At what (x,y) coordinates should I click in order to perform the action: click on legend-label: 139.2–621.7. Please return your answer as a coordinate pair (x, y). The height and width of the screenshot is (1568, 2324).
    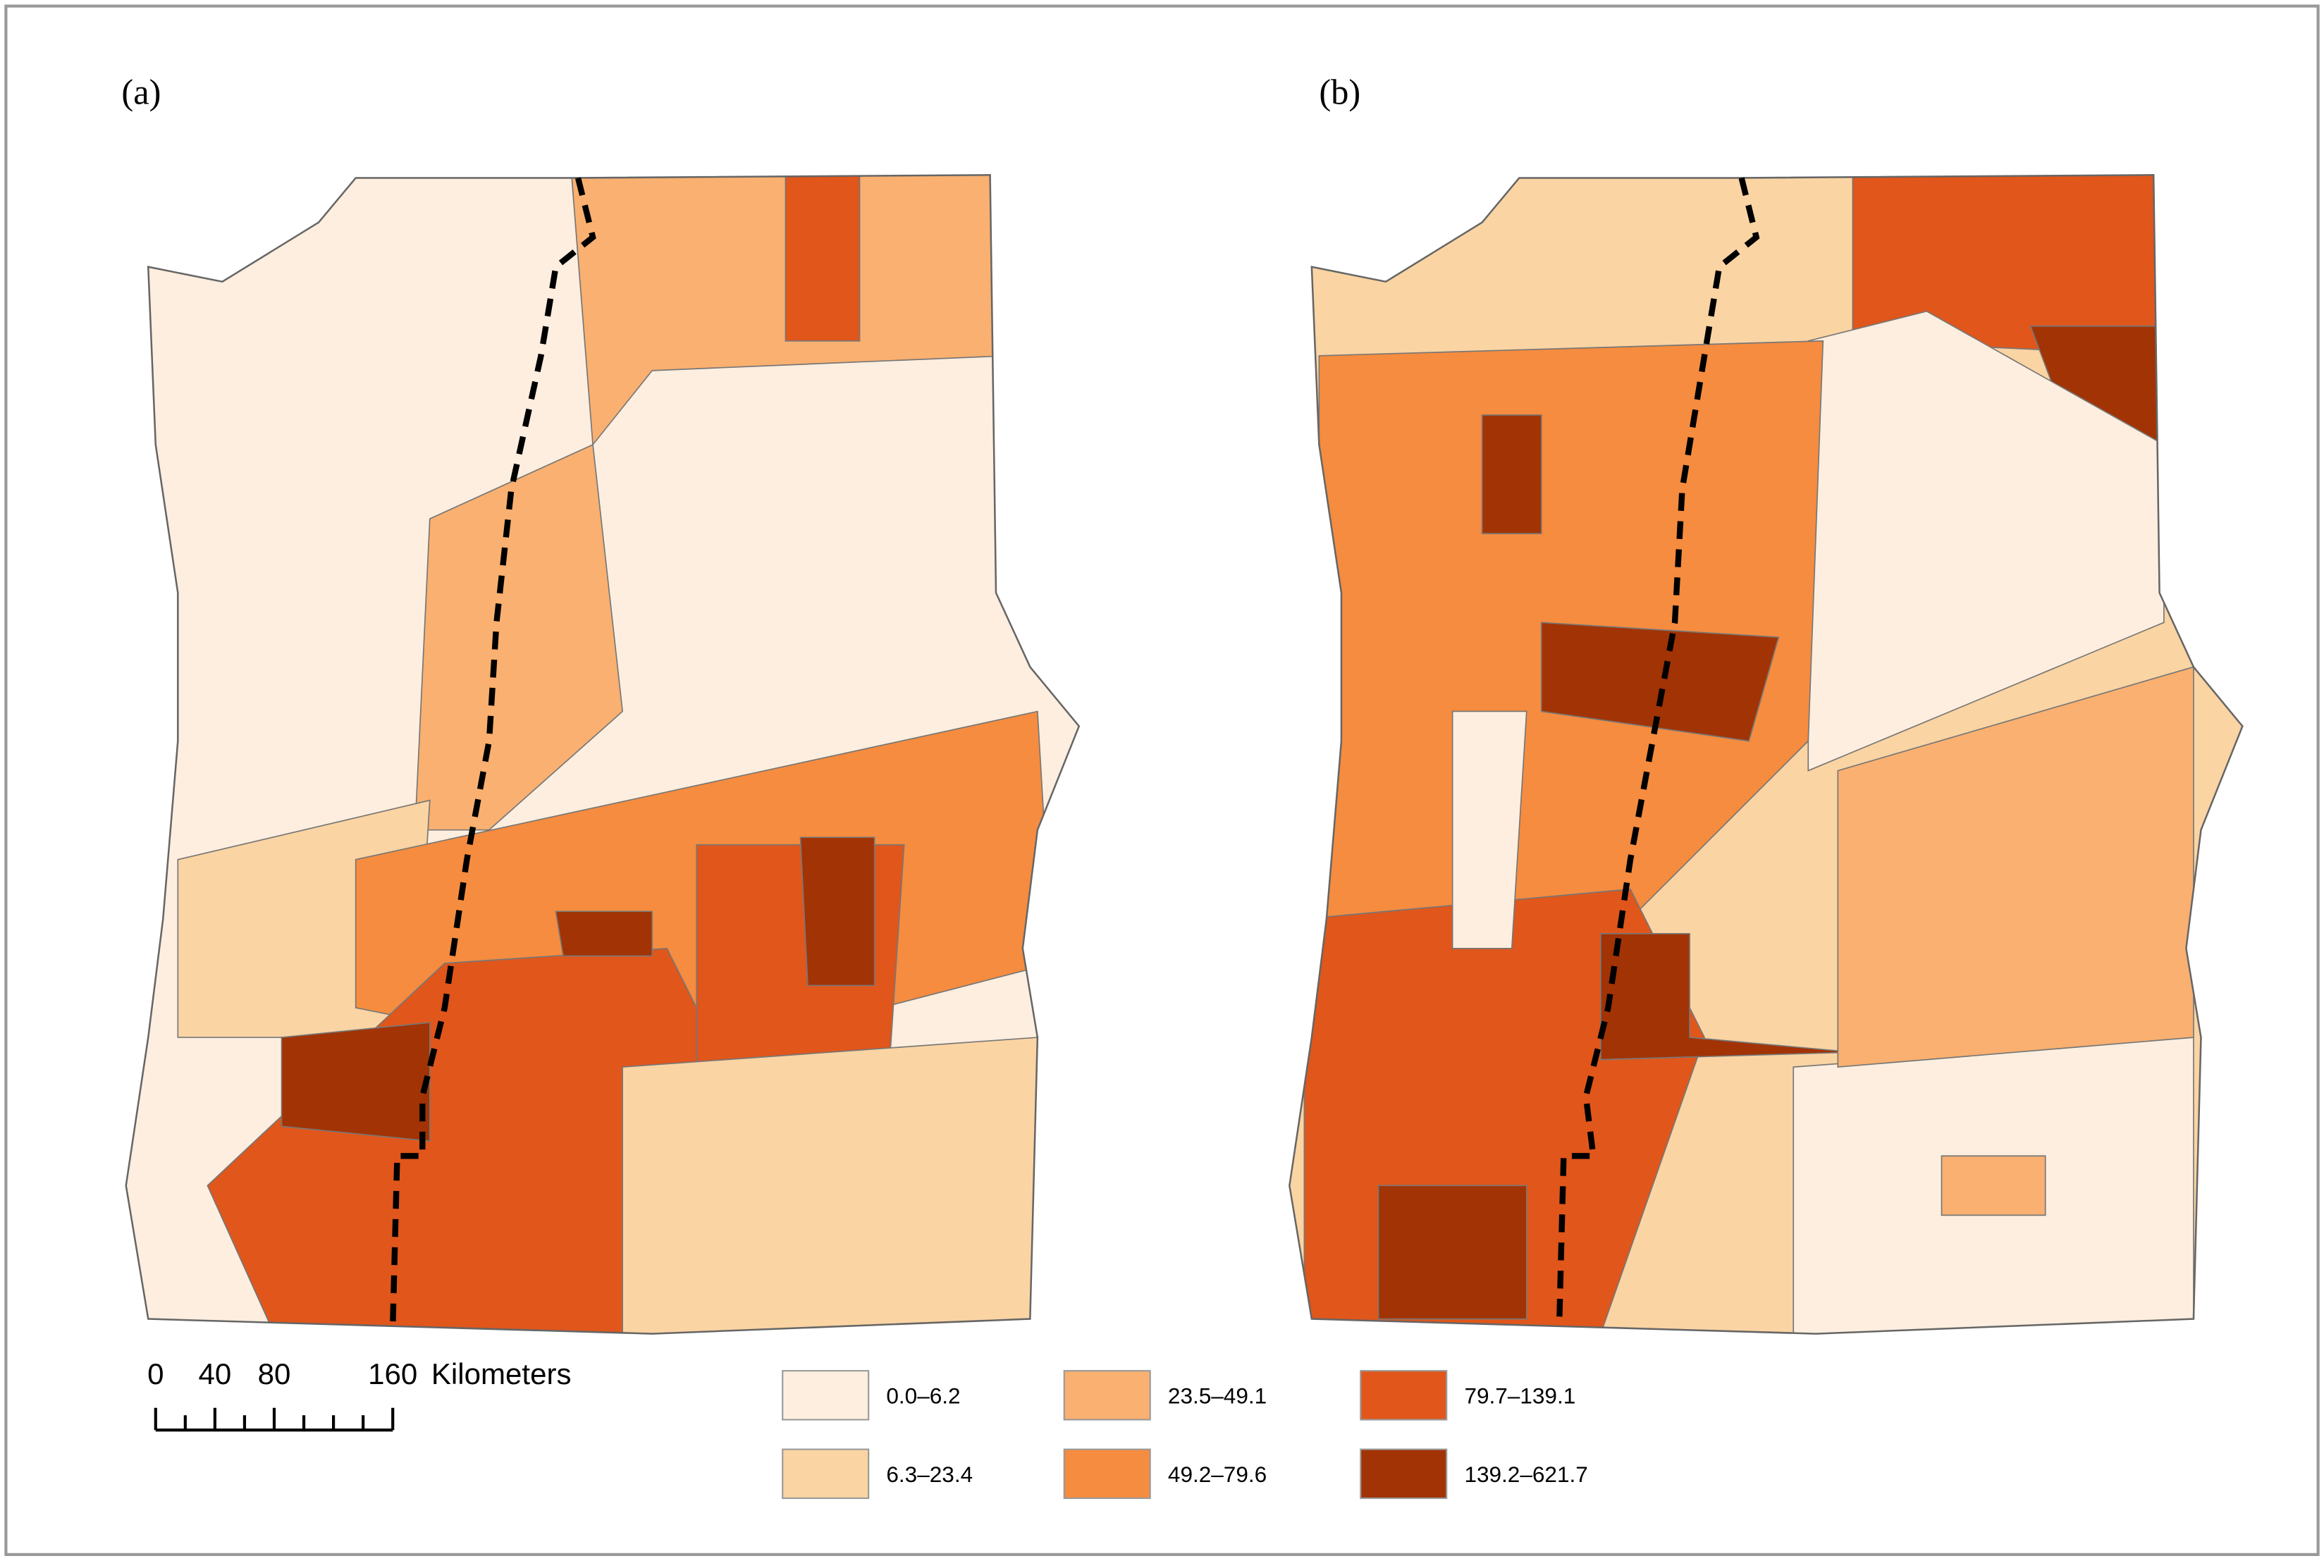
    Looking at the image, I should click on (1525, 1474).